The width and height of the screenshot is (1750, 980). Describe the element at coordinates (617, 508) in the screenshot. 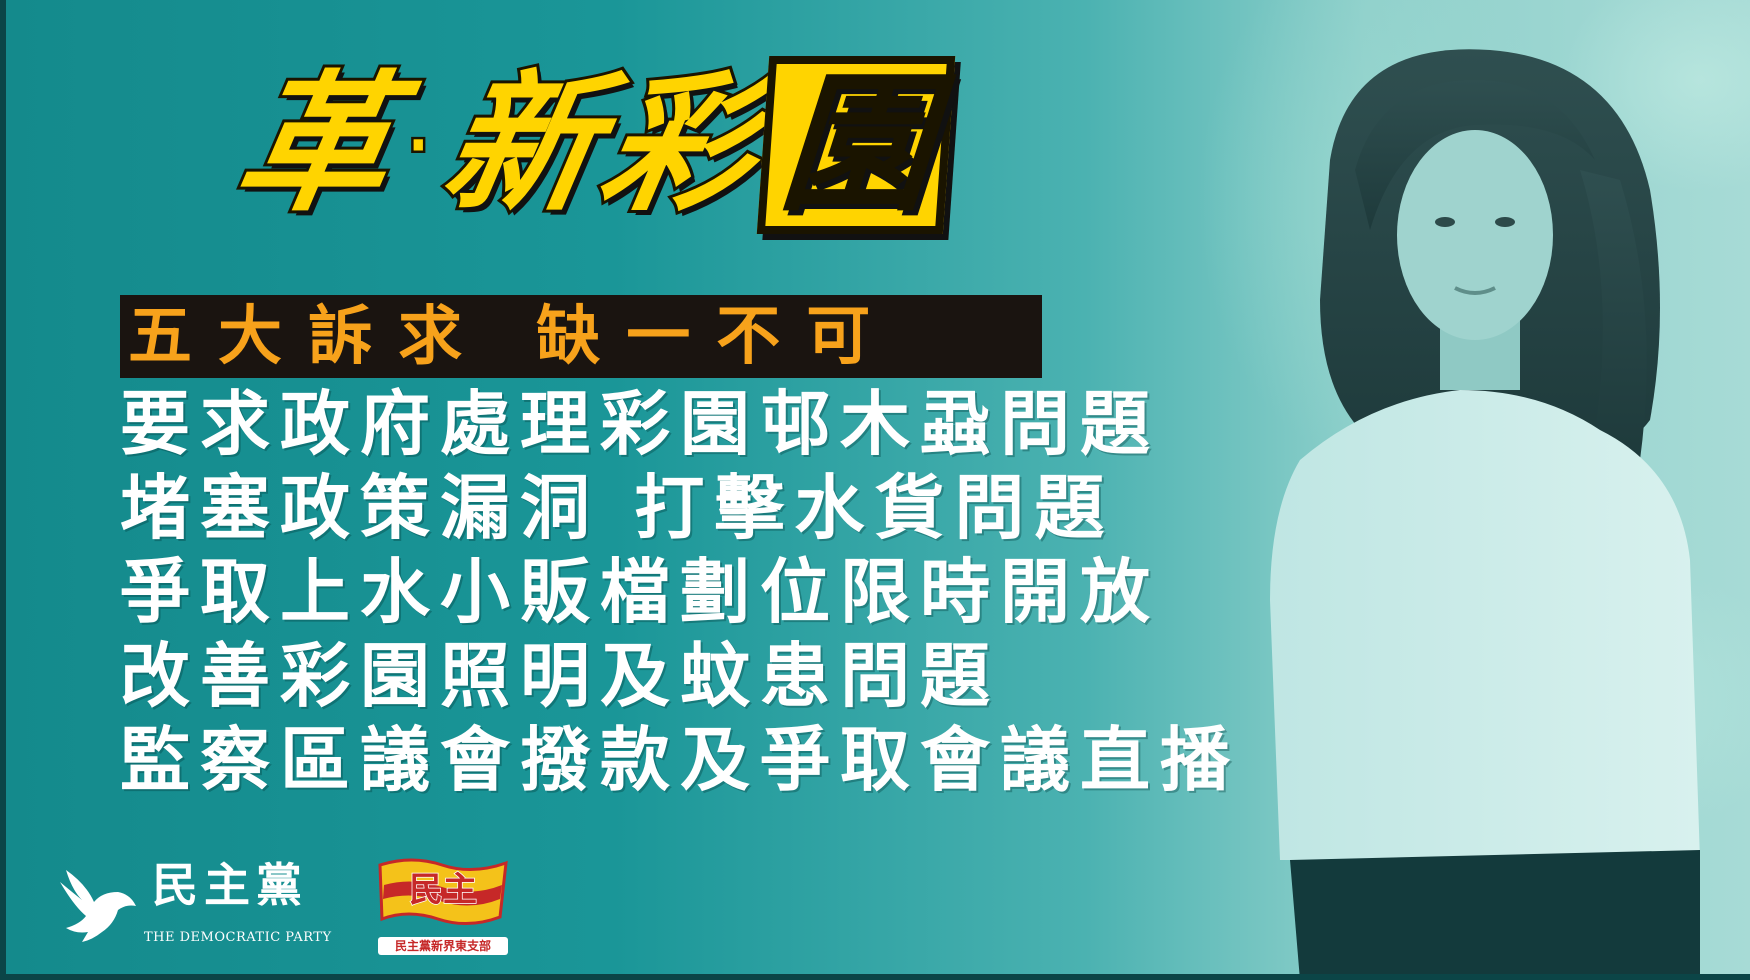

I see `demand-item: 堵塞政策漏洞 打擊水貨問題` at that location.